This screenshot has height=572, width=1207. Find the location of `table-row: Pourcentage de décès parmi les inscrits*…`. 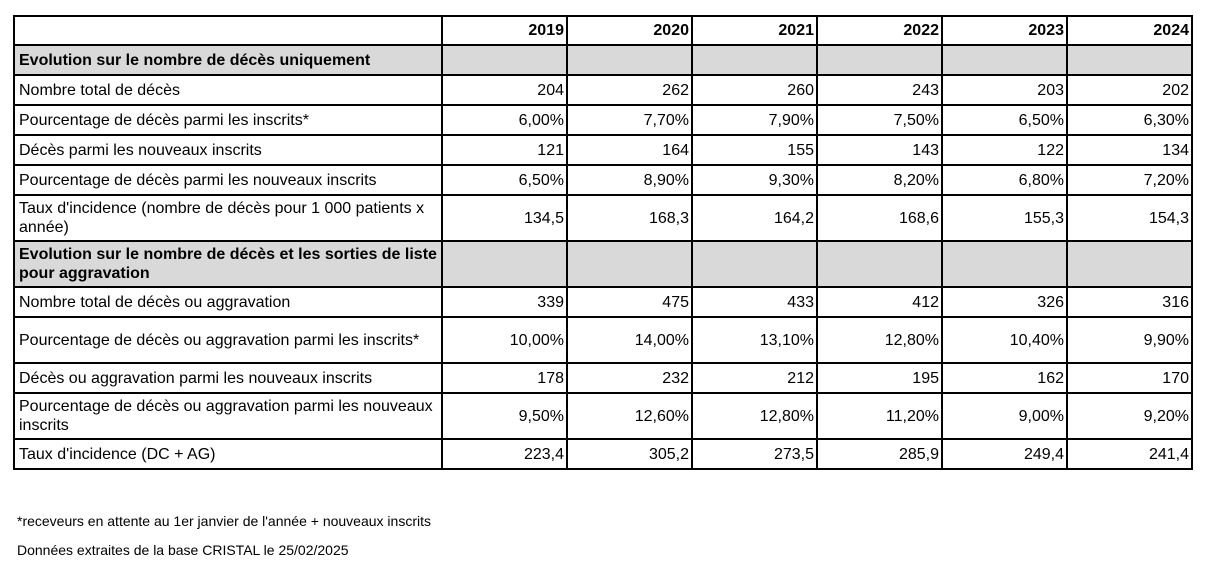

table-row: Pourcentage de décès parmi les inscrits*… is located at coordinates (603, 120).